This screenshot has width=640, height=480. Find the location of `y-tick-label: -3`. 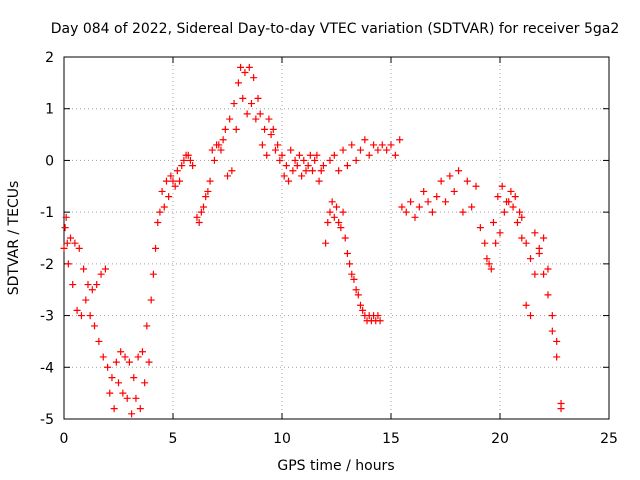

y-tick-label: -3 is located at coordinates (47, 317).